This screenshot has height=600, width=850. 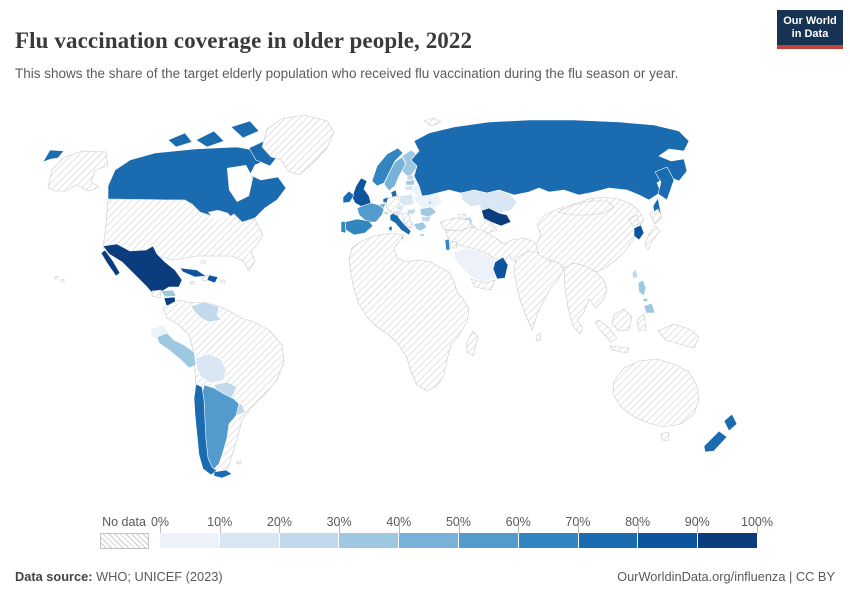 I want to click on country-yemen, so click(x=483, y=284).